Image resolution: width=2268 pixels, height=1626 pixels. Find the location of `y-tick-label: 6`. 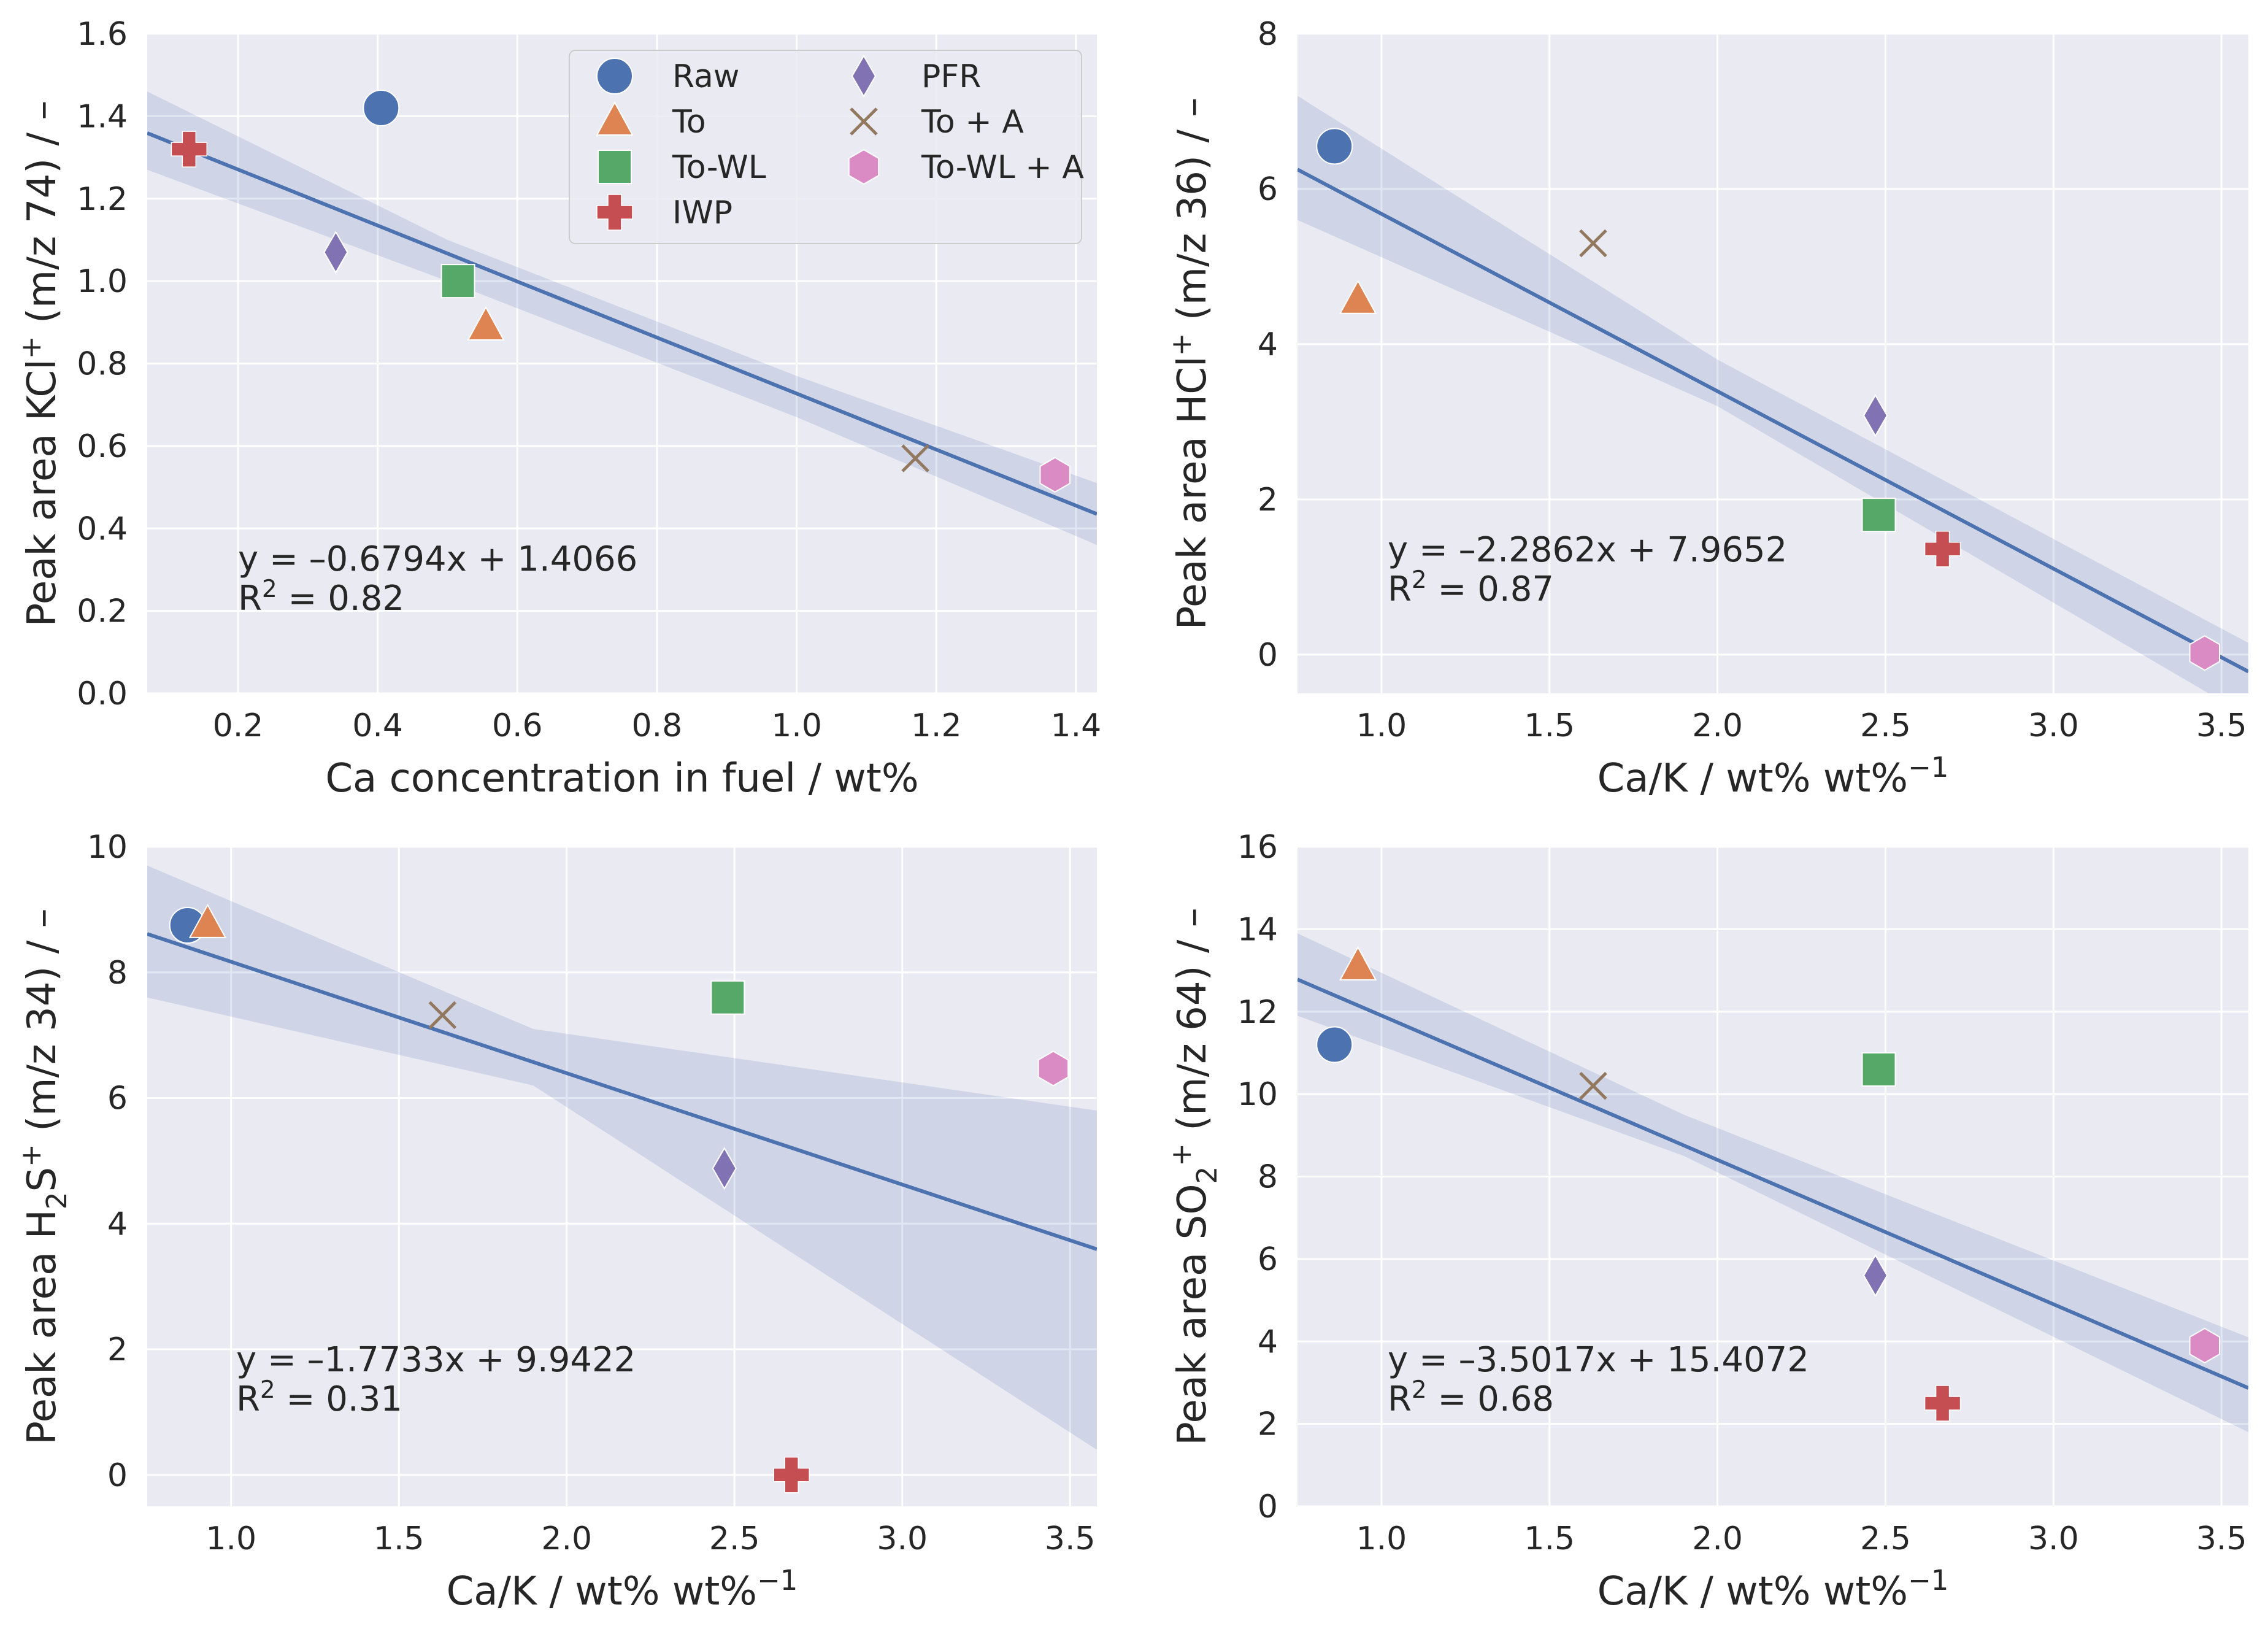

y-tick-label: 6 is located at coordinates (1268, 189).